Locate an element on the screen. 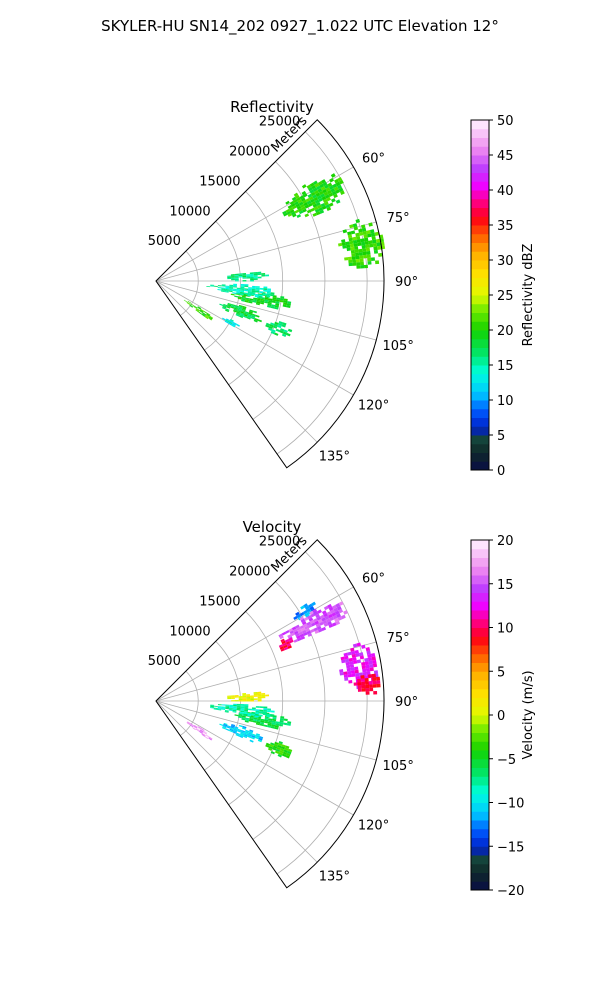 This screenshot has width=600, height=1000. range-tick-label: 10000 is located at coordinates (189, 211).